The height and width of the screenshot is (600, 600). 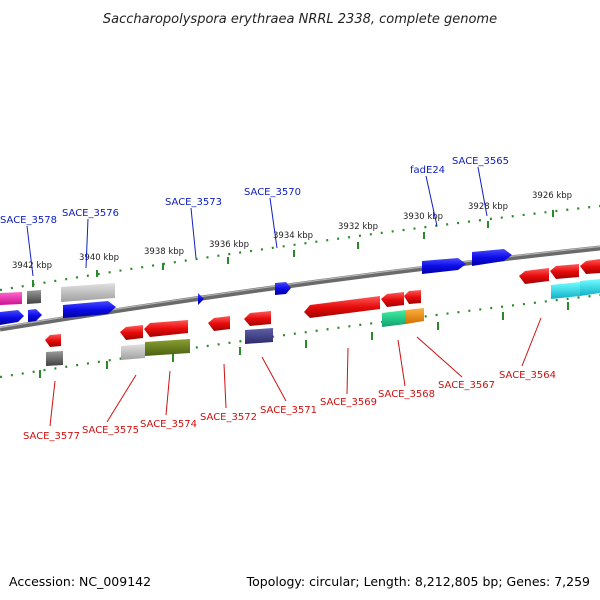 I want to click on kbp-major-ticks, so click(x=293, y=248).